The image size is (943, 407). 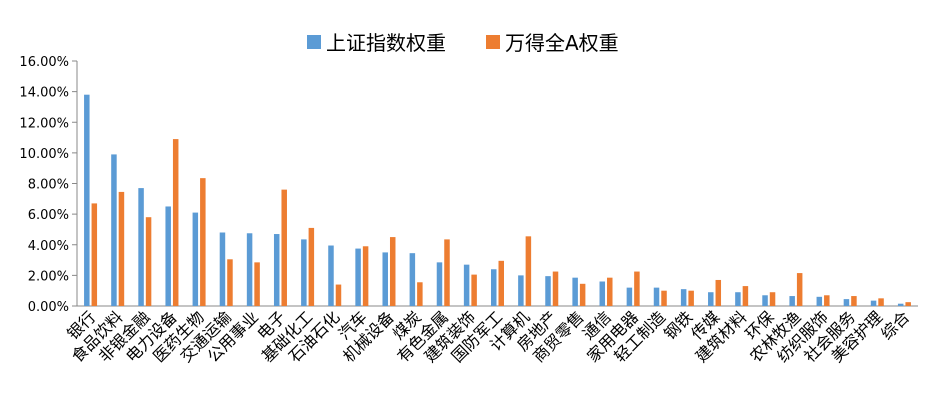 I want to click on x-category-label: 综合, so click(x=895, y=325).